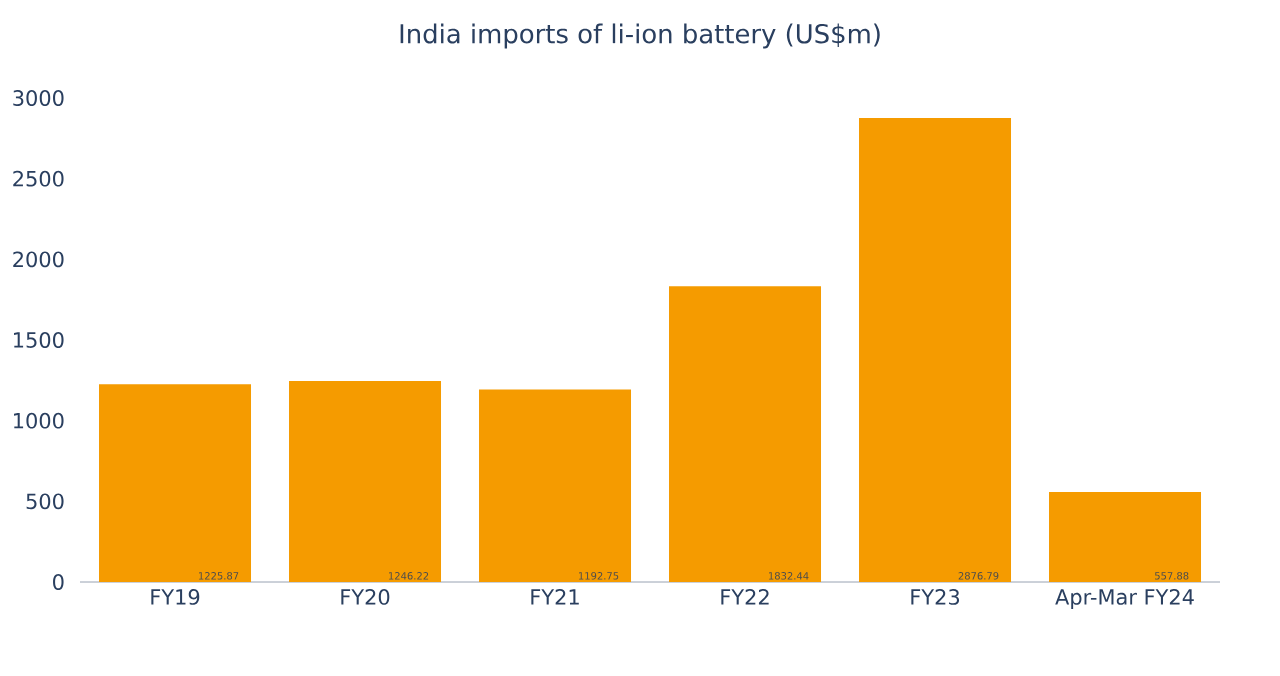  Describe the element at coordinates (38, 259) in the screenshot. I see `y-tick-label: 2000` at that location.